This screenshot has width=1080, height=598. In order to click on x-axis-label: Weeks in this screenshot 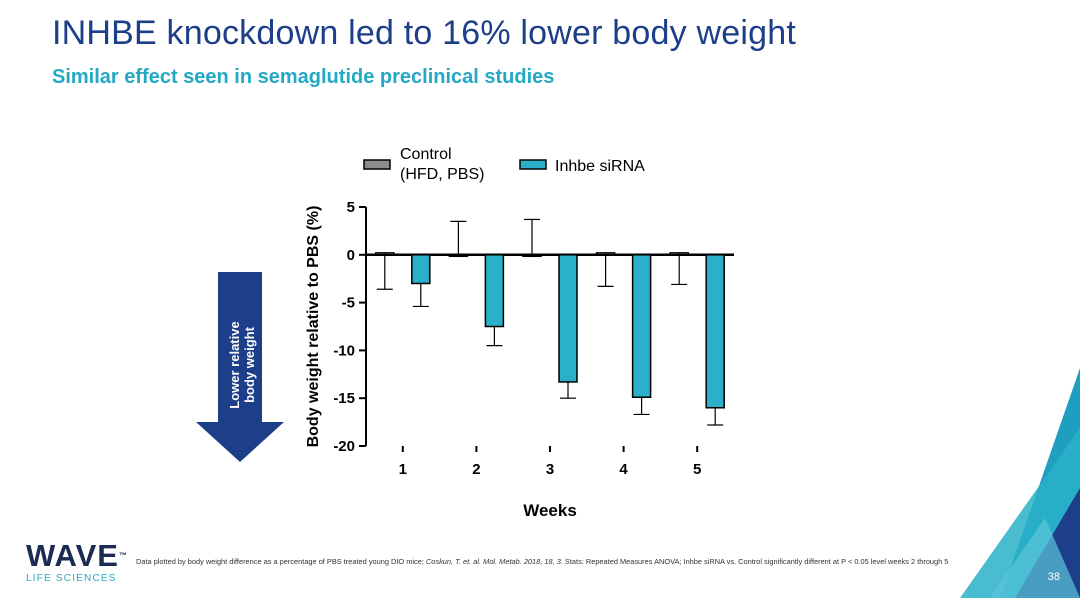, I will do `click(550, 510)`.